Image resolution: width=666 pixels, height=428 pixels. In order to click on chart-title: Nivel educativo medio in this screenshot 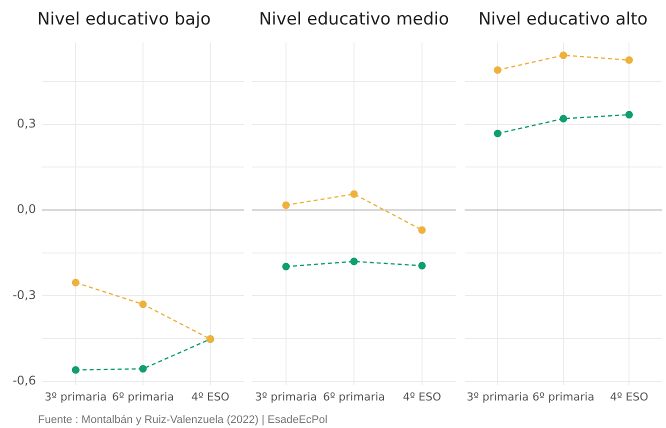, I will do `click(354, 20)`.